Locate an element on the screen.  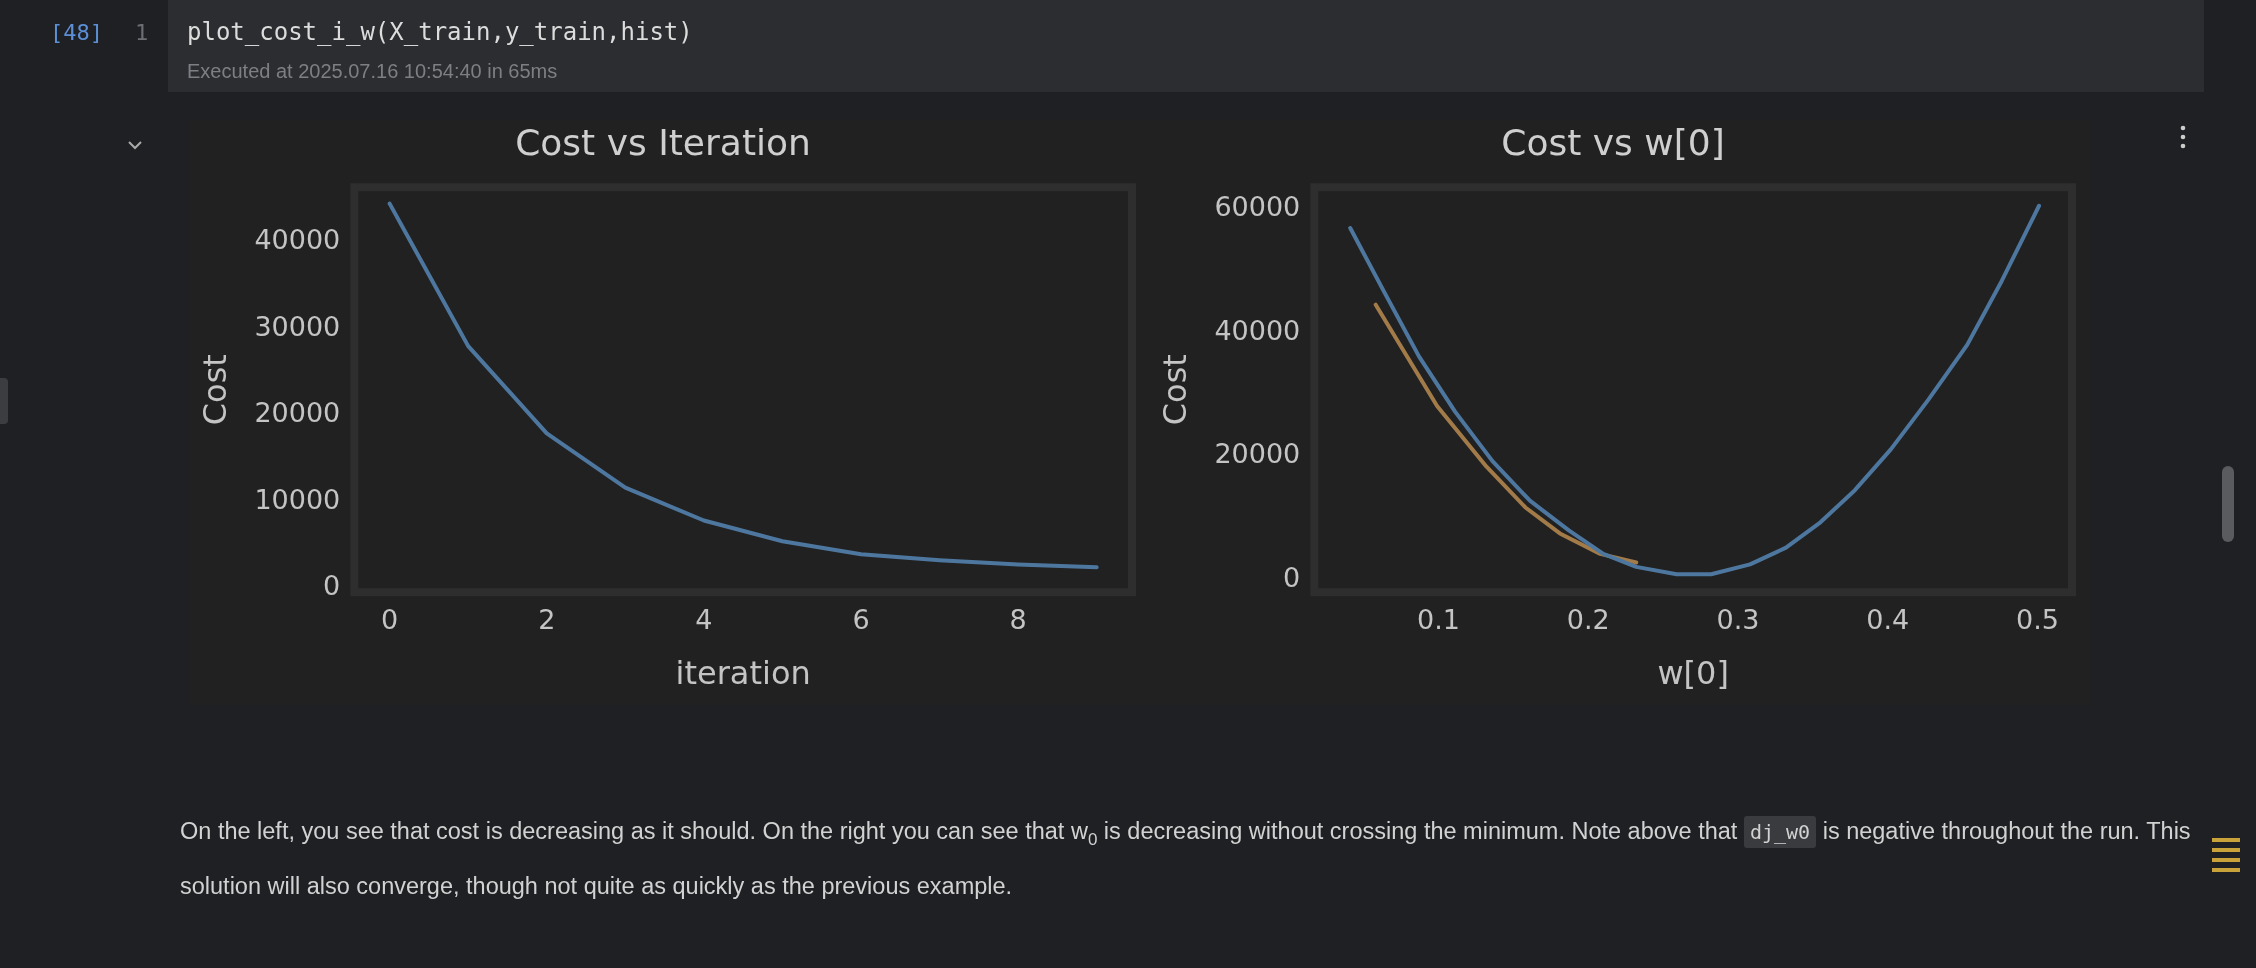
text: On the left, you see that cost is decreasing as it should. On the right you can see that w$_{0}$ is decreasing without crossing the minimum. Note above that is located at coordinates (959, 833).